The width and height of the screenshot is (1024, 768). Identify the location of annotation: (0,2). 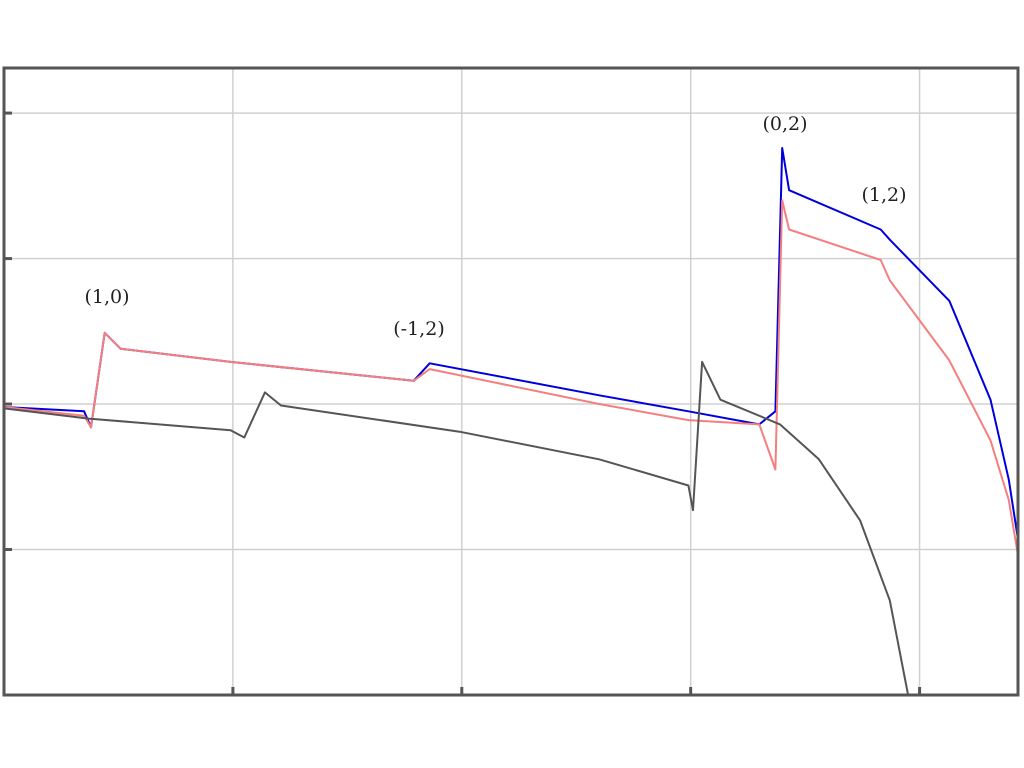
(784, 124).